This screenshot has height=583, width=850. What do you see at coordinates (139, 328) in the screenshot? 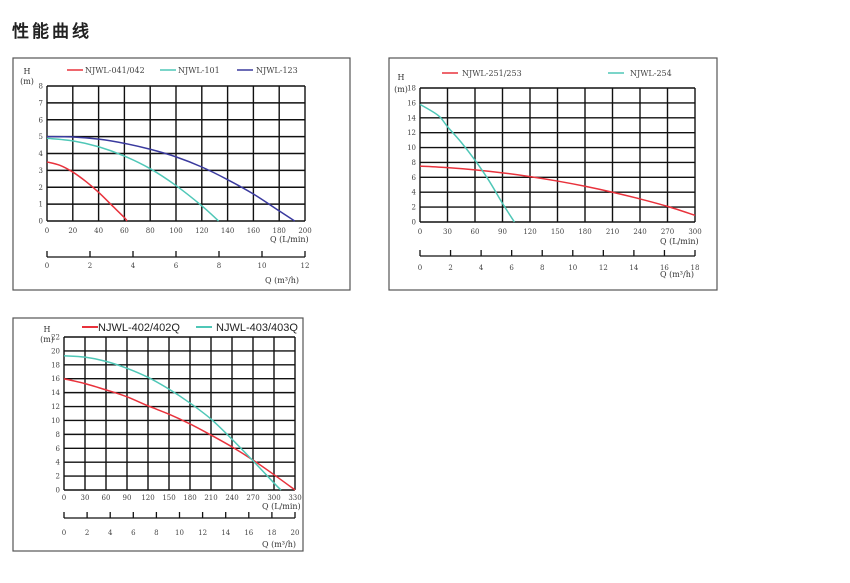
I see `legend-label: NJWL-402/402Q` at bounding box center [139, 328].